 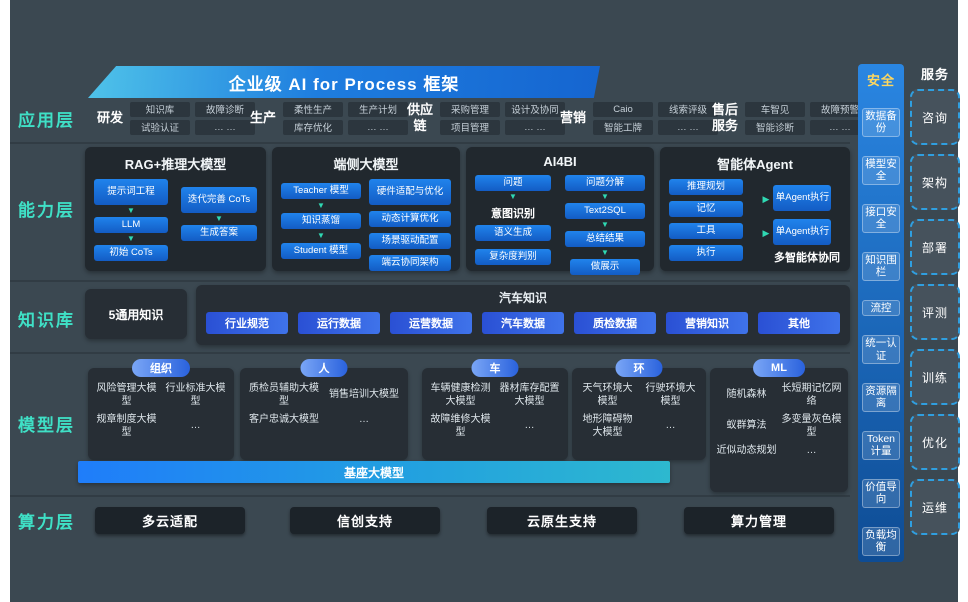 What do you see at coordinates (321, 221) in the screenshot?
I see `flow-step: 知识蒸馏` at bounding box center [321, 221].